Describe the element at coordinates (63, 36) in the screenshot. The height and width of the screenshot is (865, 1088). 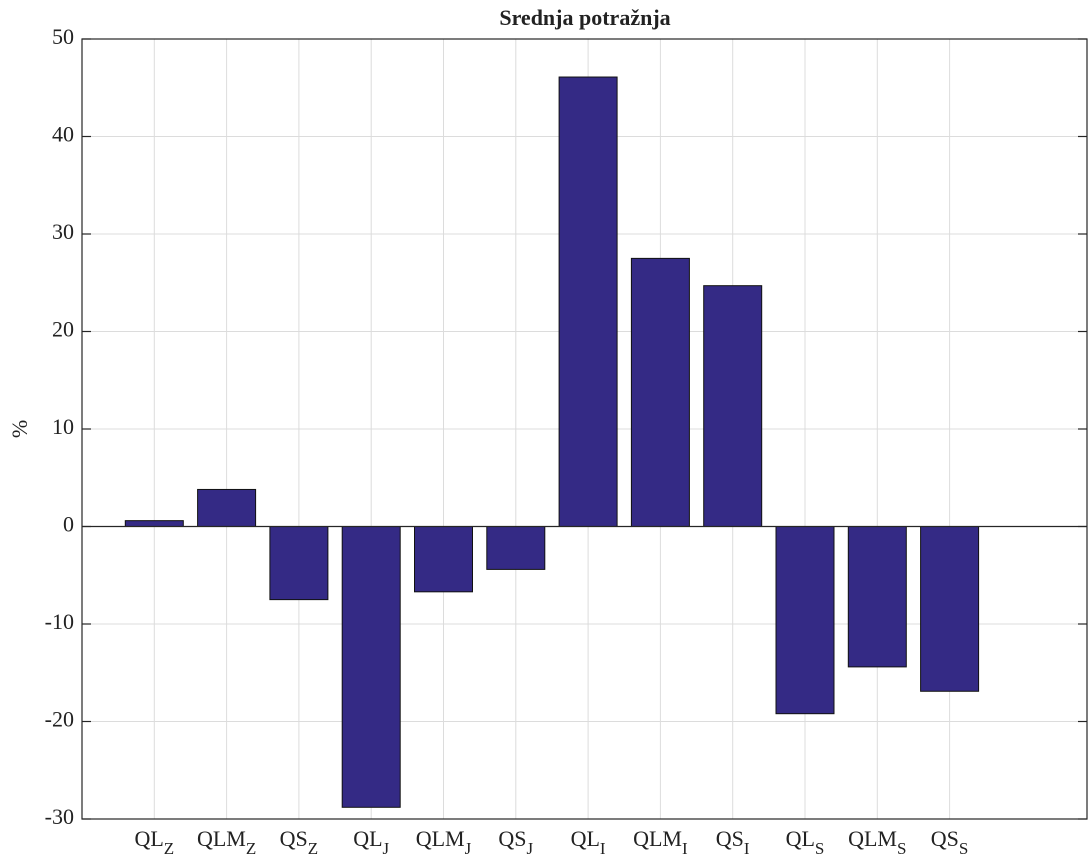
I see `y-tick-label: 50` at that location.